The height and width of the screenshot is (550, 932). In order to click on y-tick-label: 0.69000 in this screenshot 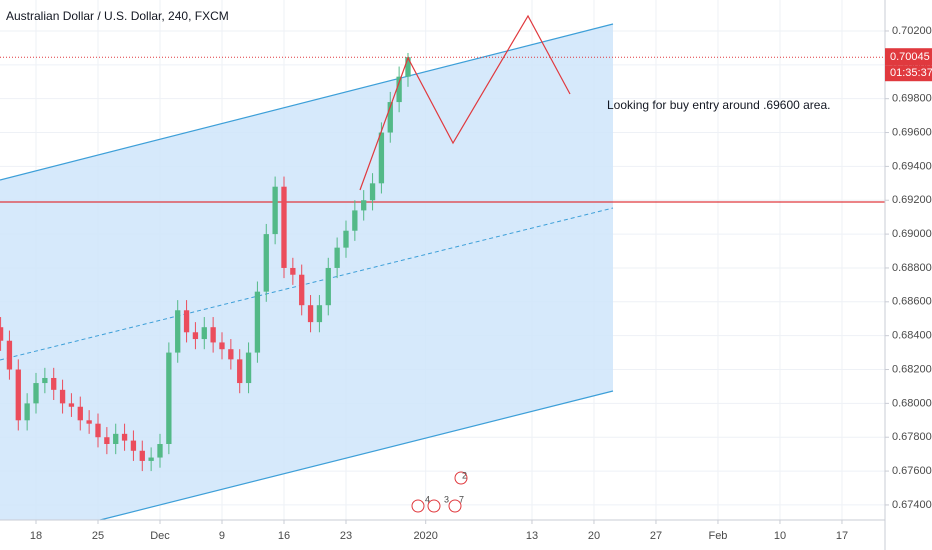, I will do `click(912, 234)`.